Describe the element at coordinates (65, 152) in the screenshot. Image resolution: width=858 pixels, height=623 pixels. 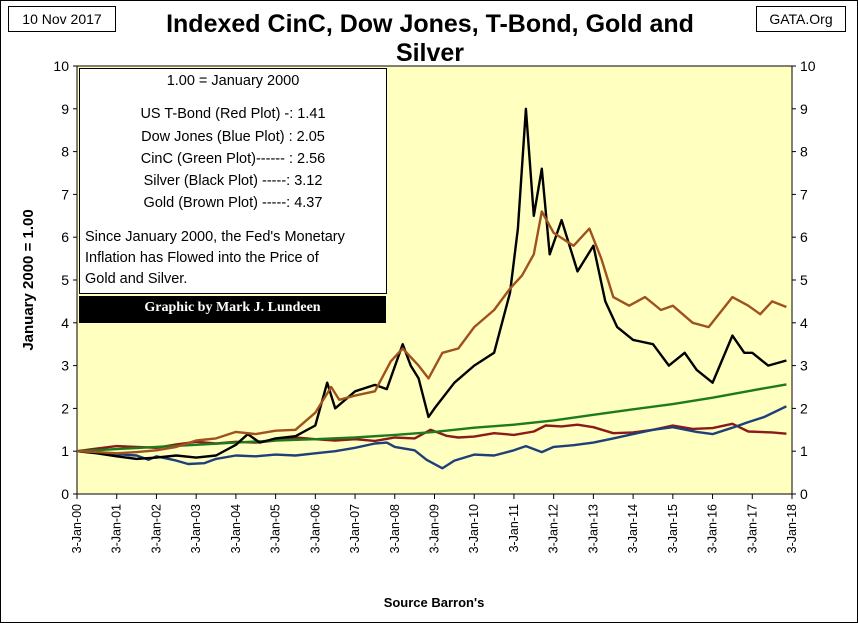
I see `y-tick-label-left: 8` at that location.